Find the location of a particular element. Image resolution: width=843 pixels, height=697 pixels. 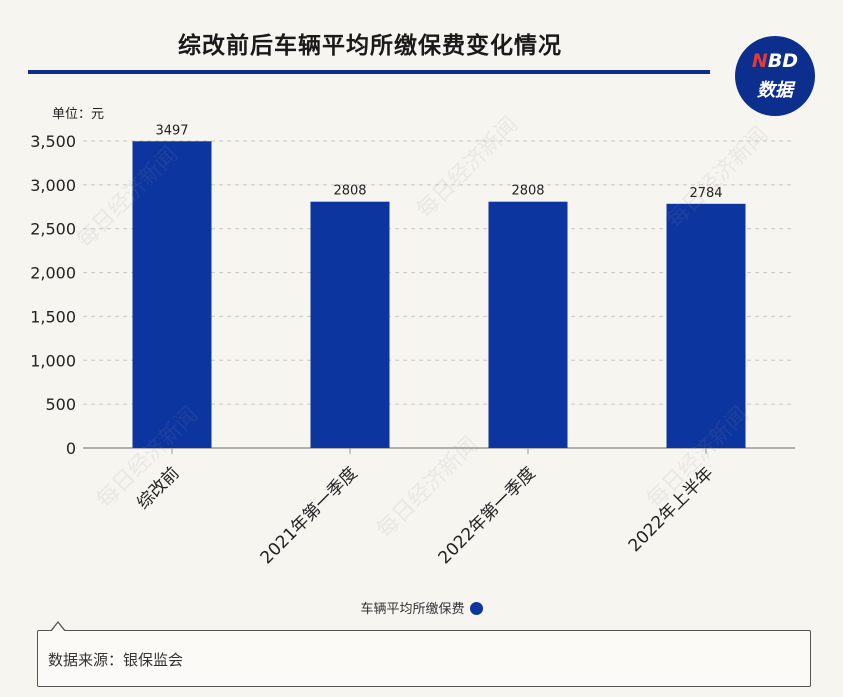

y-tick-label: 2,500 is located at coordinates (53, 229).